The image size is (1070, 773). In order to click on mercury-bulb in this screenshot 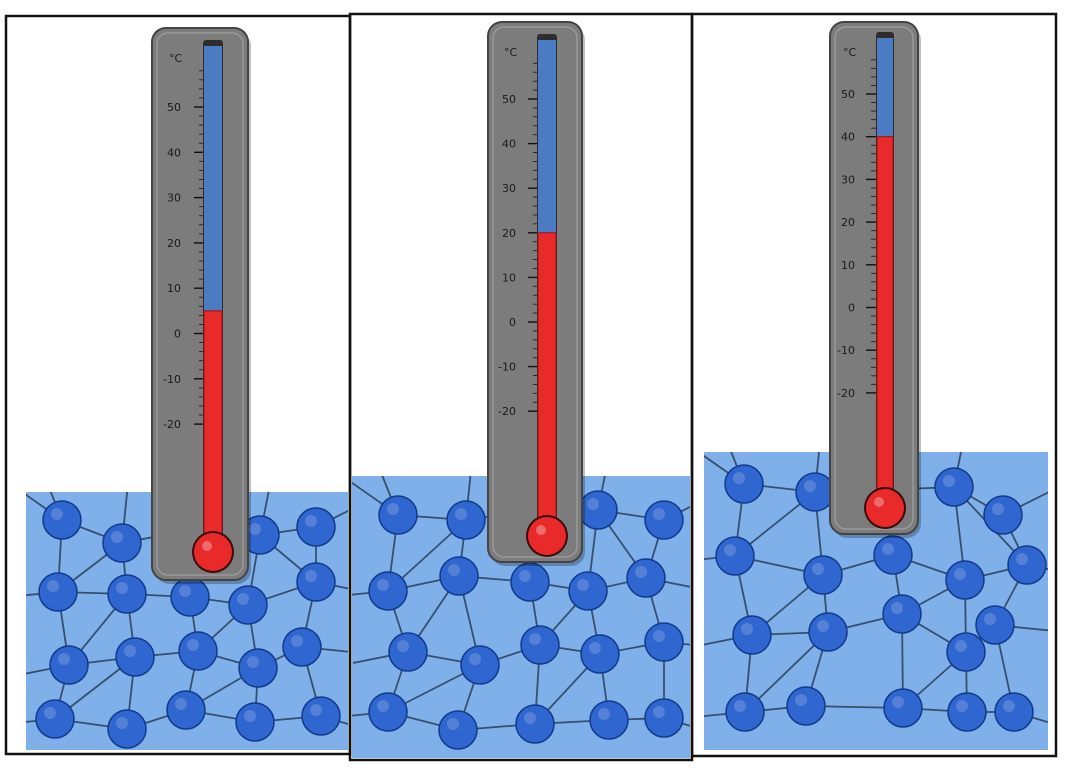, I will do `click(547, 536)`.